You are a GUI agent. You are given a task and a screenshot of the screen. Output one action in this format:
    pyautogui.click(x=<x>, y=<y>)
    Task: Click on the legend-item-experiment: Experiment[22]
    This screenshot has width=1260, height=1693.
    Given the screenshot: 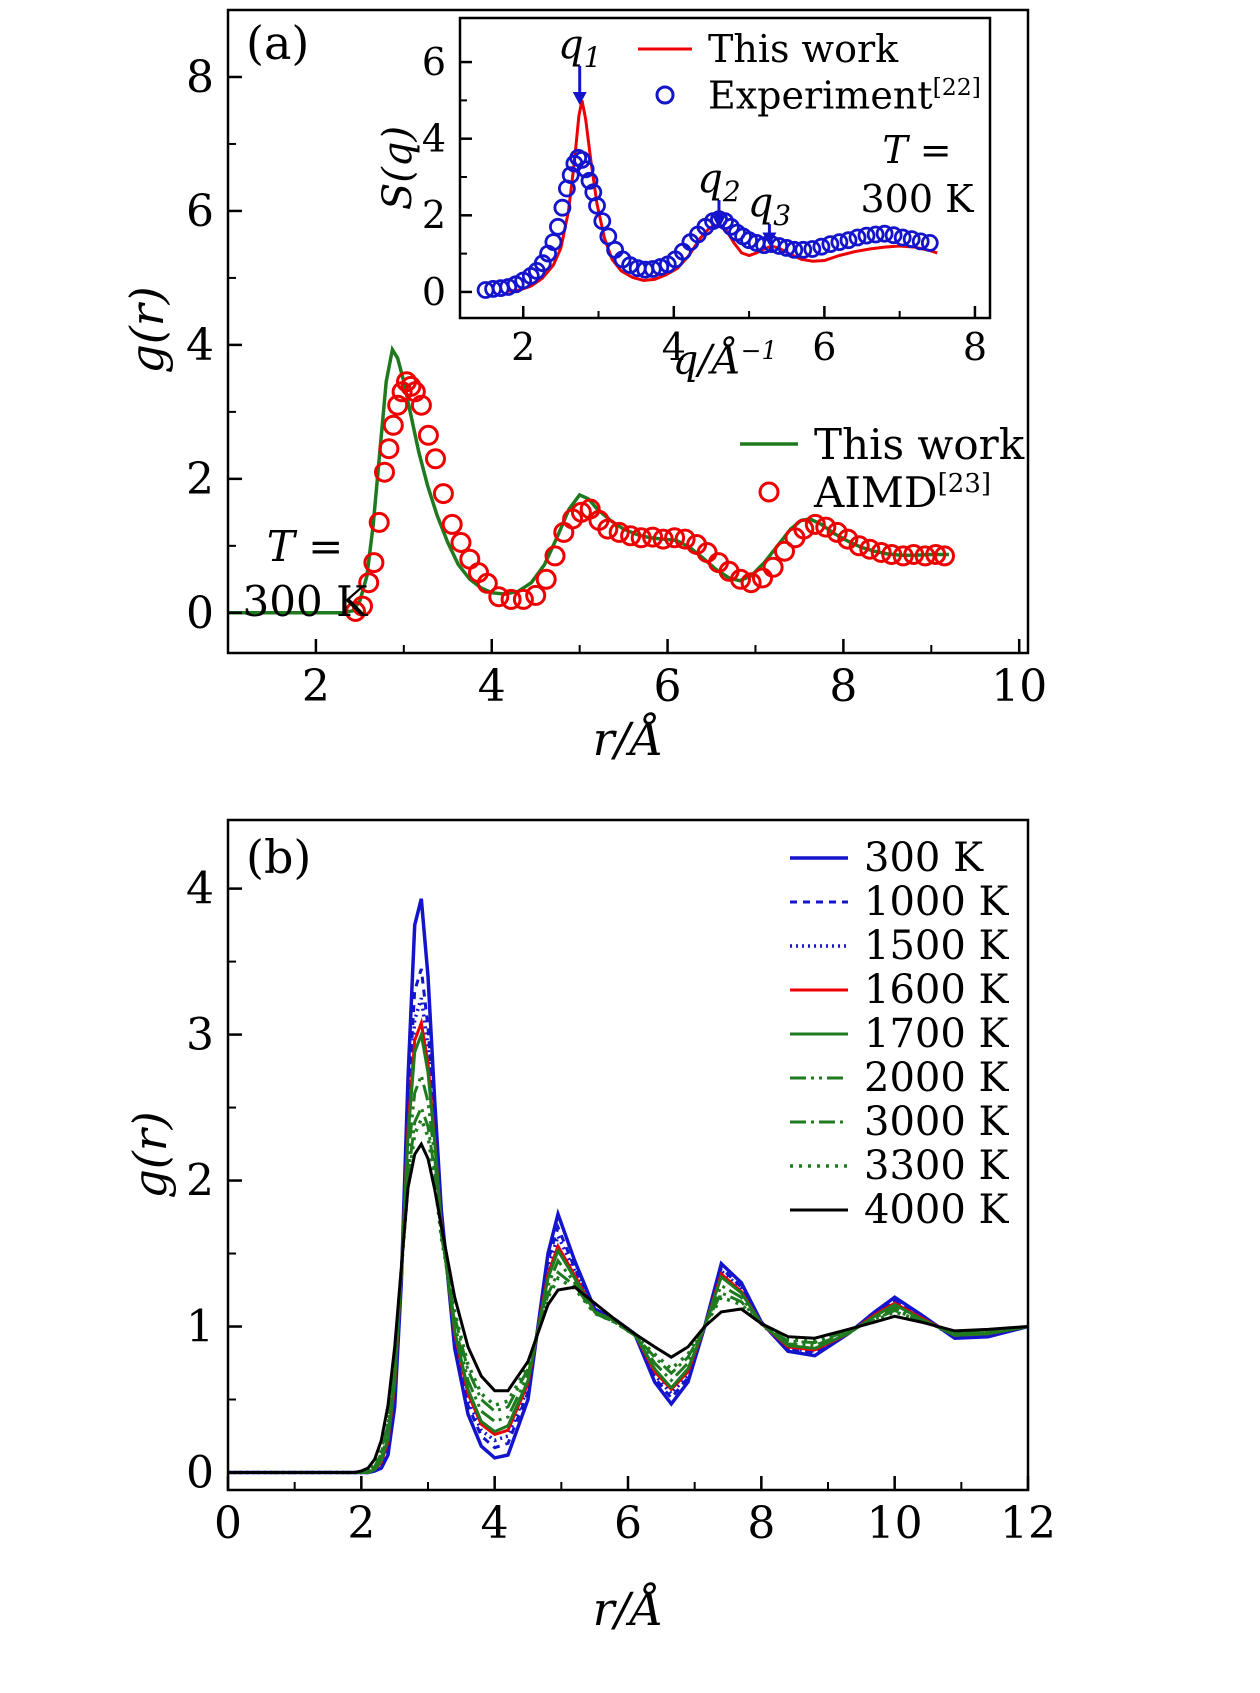 What is the action you would take?
    pyautogui.click(x=808, y=95)
    